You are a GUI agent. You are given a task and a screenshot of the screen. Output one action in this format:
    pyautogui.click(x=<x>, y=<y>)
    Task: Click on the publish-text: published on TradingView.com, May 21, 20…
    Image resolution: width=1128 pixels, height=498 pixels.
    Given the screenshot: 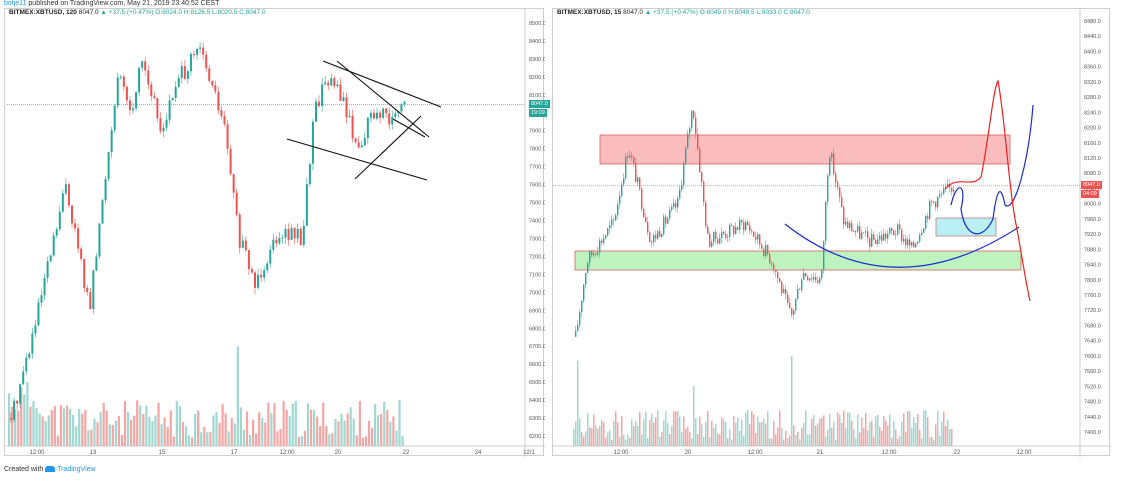 What is the action you would take?
    pyautogui.click(x=124, y=3)
    